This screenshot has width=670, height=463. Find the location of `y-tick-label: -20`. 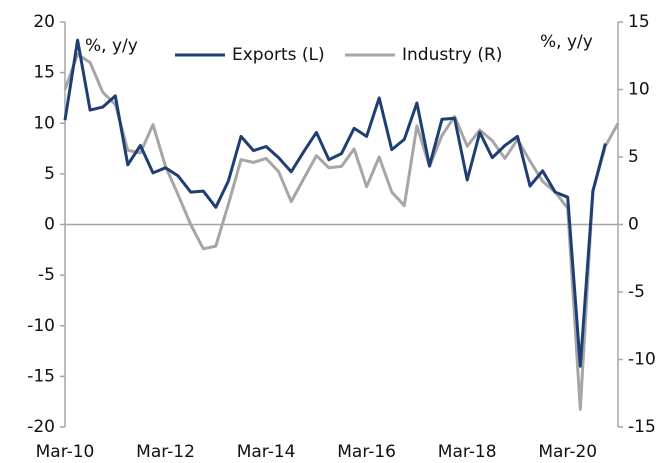

y-tick-label: -20 is located at coordinates (41, 427).